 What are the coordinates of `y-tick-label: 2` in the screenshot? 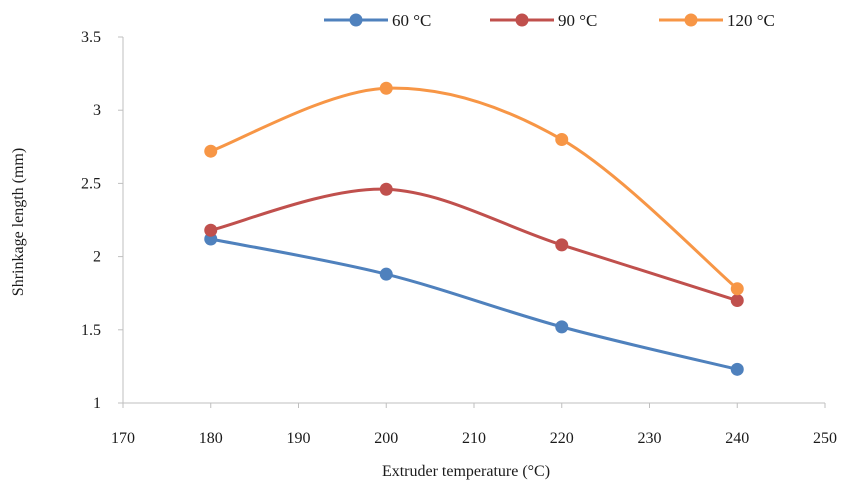 It's located at (97, 257).